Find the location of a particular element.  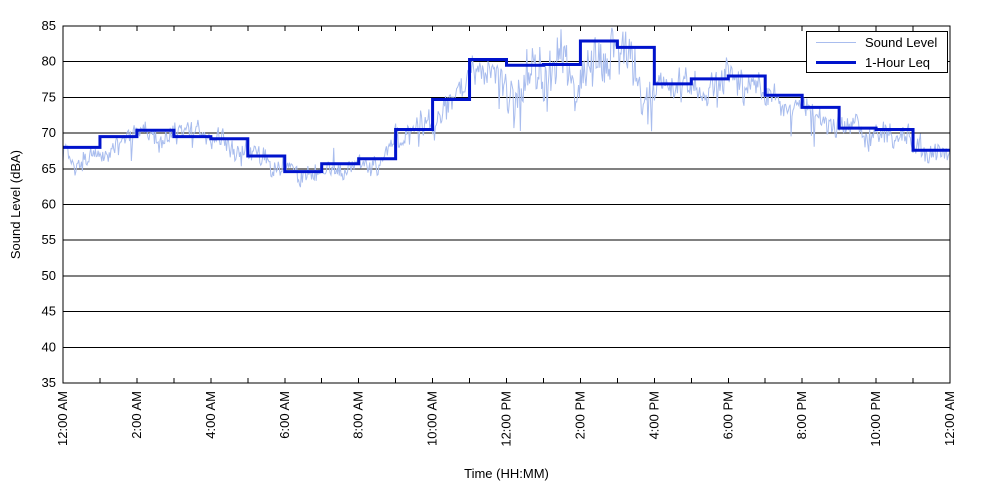

x-tick-label: 6:00 PM is located at coordinates (727, 415).